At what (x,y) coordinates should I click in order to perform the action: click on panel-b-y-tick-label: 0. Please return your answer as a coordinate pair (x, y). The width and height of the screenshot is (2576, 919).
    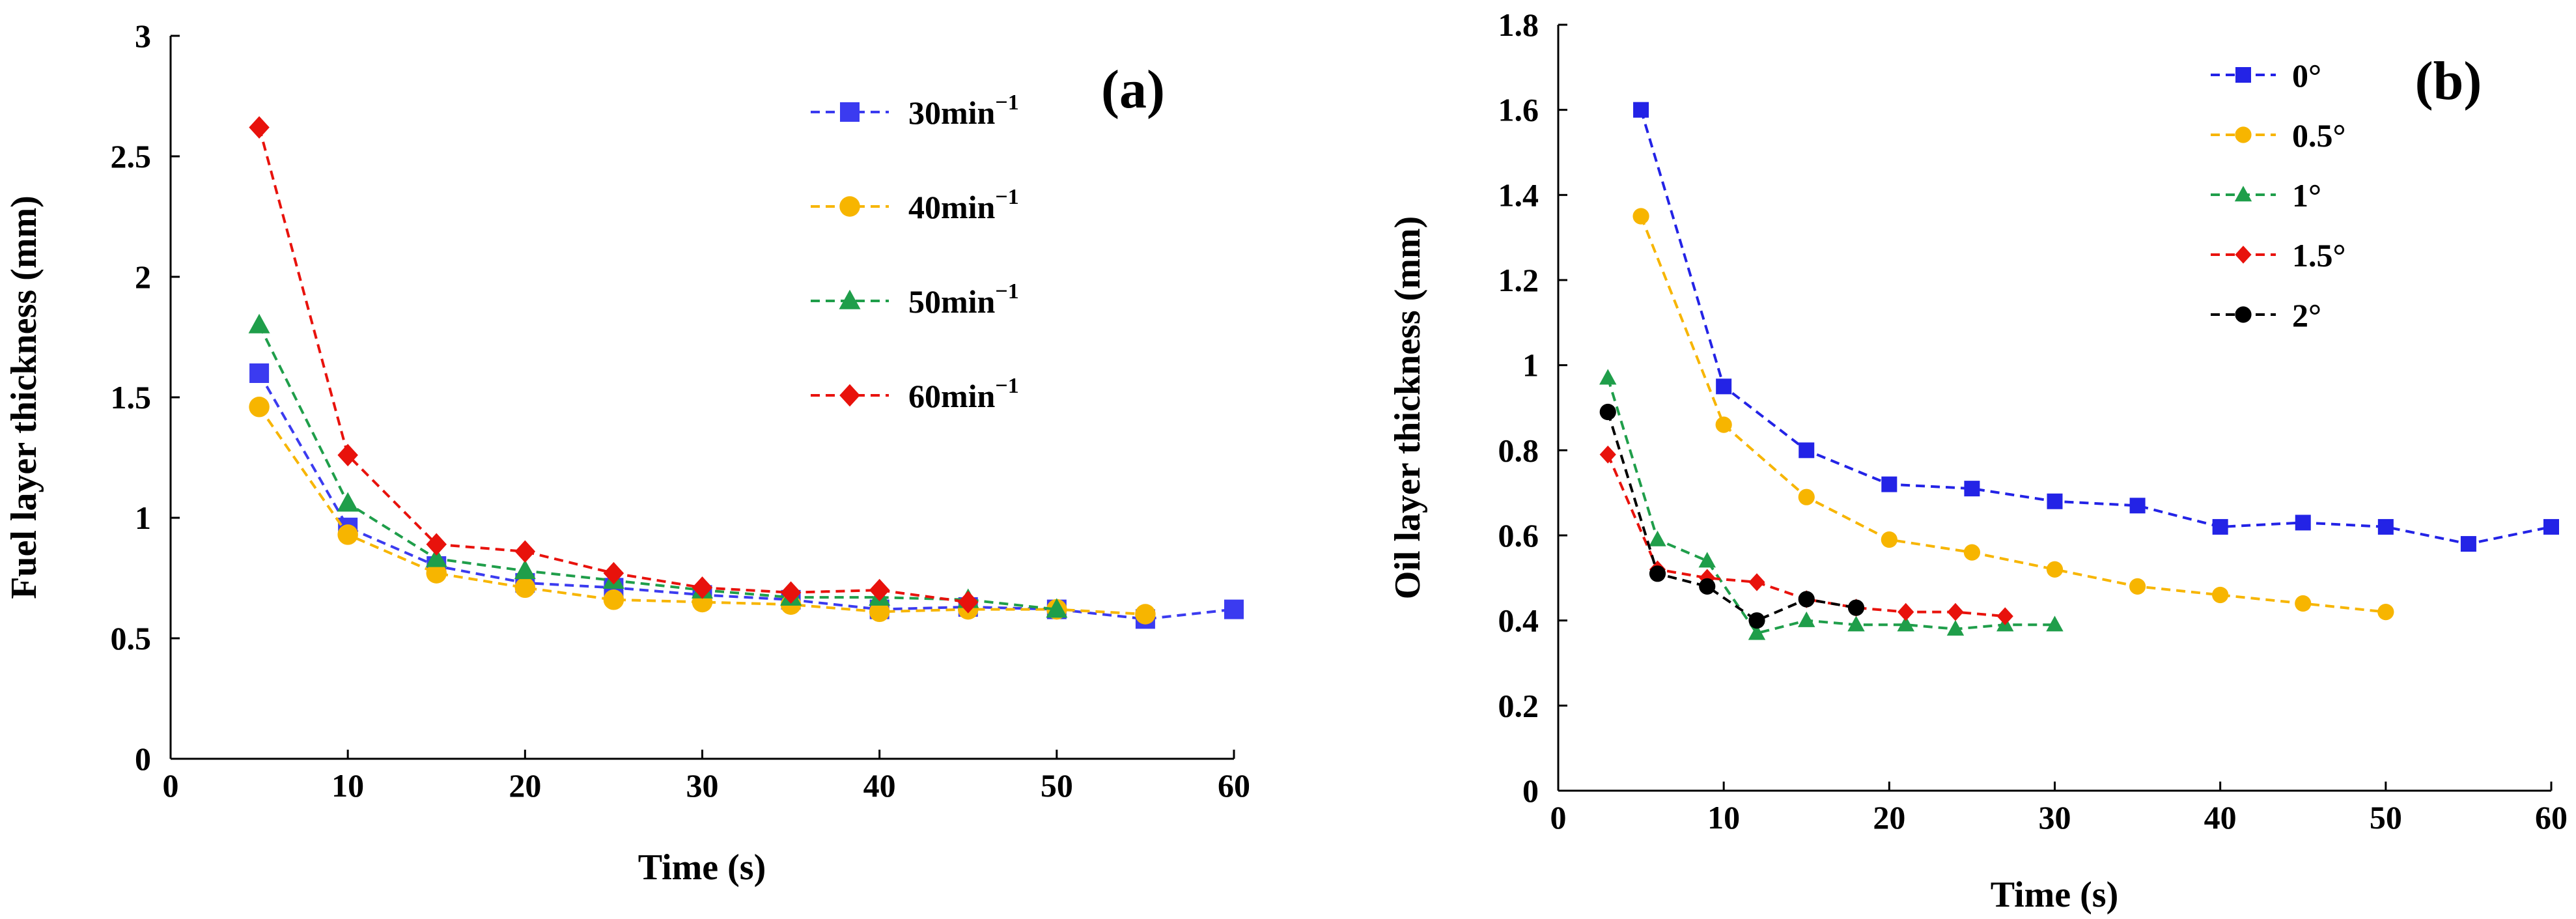
    Looking at the image, I should click on (1530, 791).